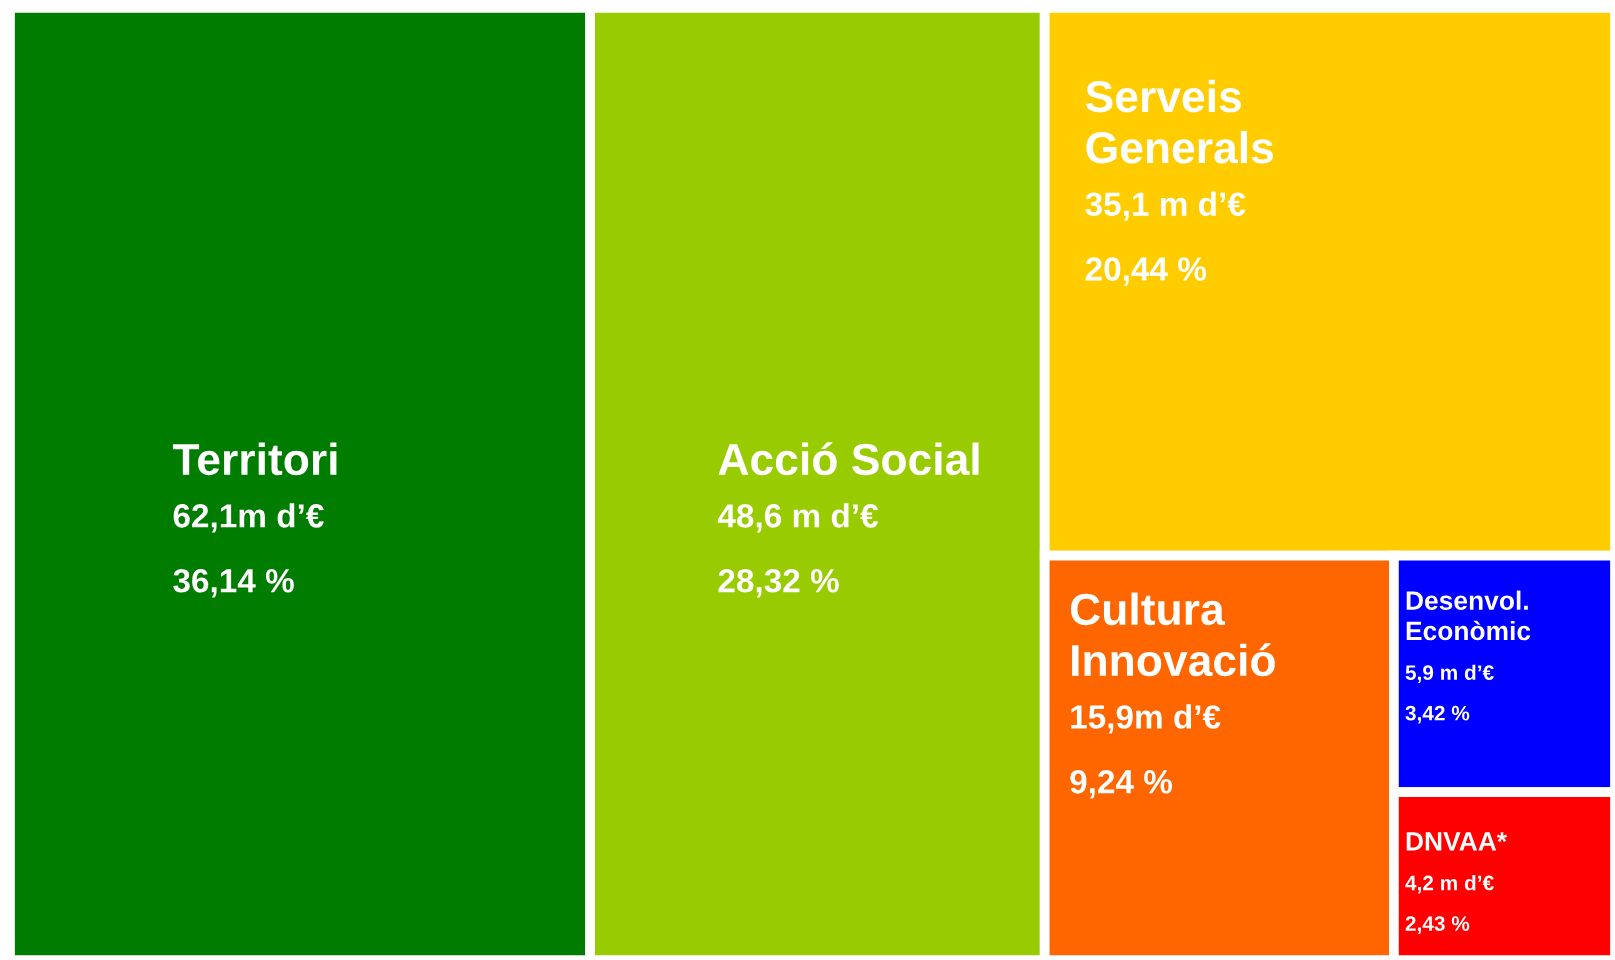 The height and width of the screenshot is (960, 1615). What do you see at coordinates (1179, 121) in the screenshot?
I see `category-label: Serveis Generals` at bounding box center [1179, 121].